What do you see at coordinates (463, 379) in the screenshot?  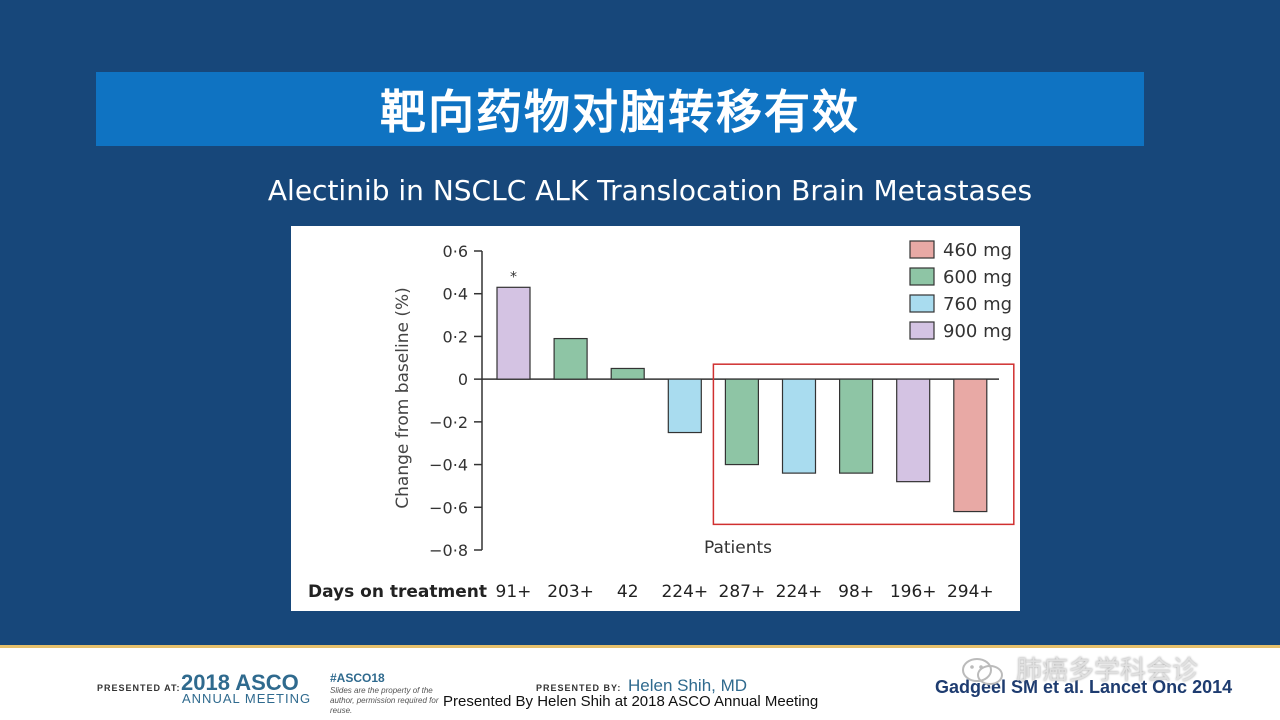 I see `y-tick-label: 0` at bounding box center [463, 379].